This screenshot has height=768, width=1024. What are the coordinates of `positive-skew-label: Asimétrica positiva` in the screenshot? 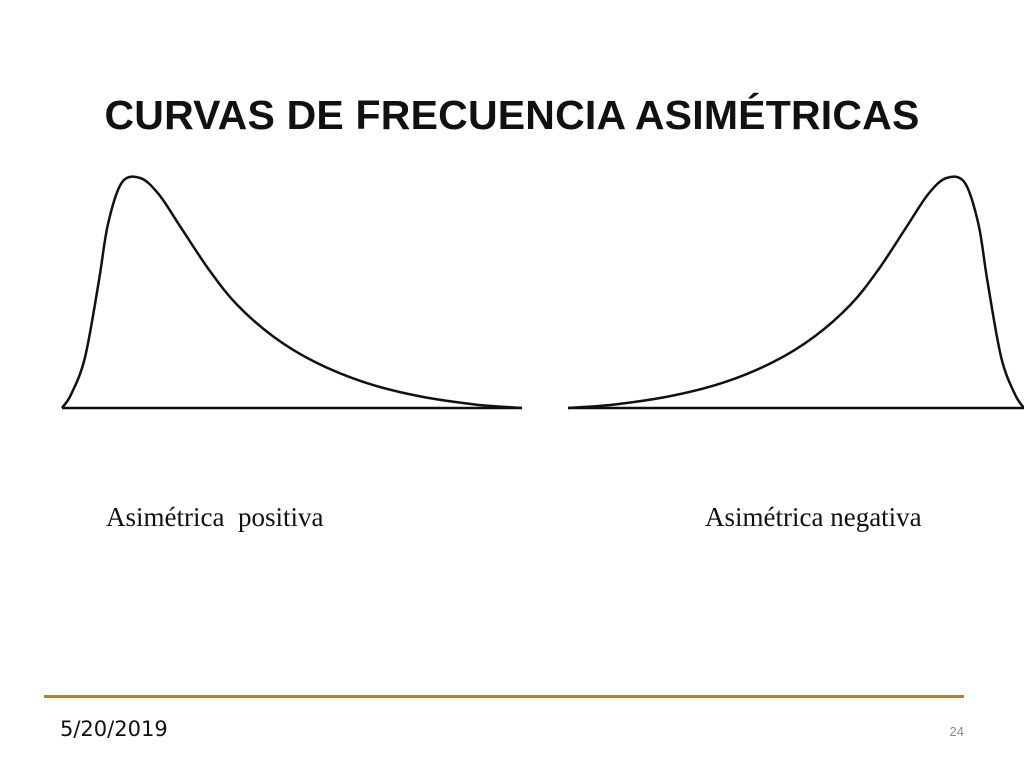 It's located at (215, 517).